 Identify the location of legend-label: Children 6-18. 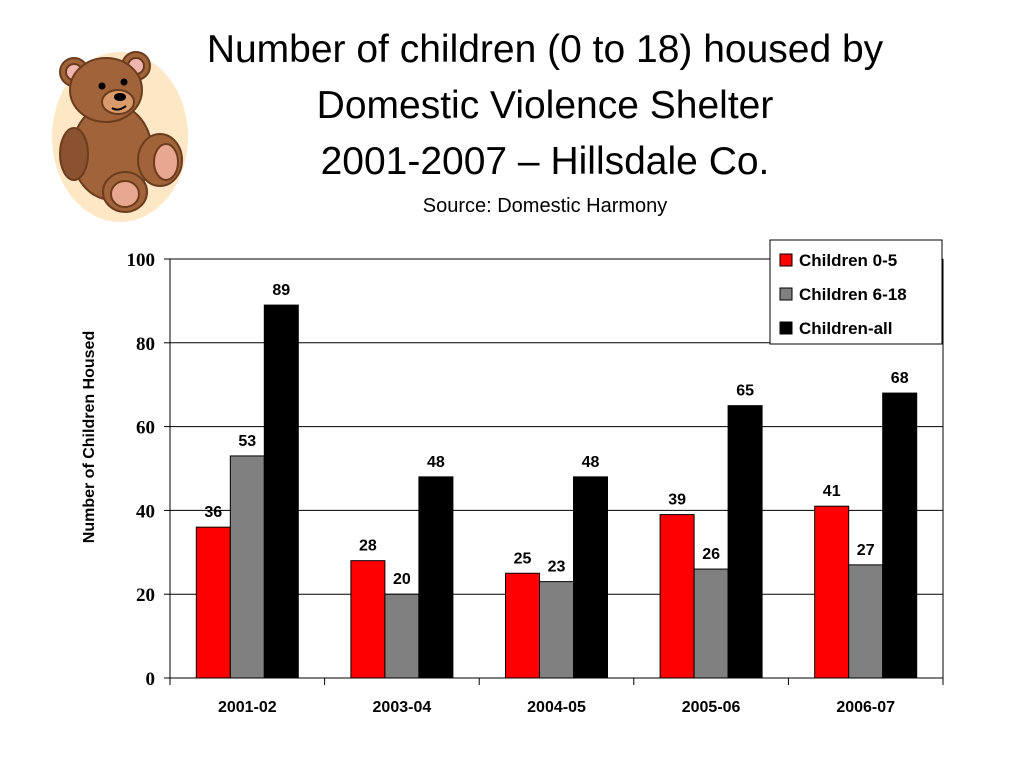
(853, 294).